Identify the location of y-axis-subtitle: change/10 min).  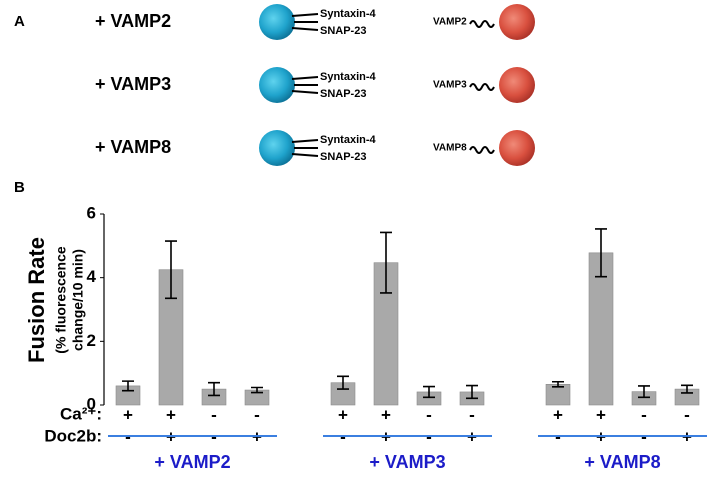
(78, 300).